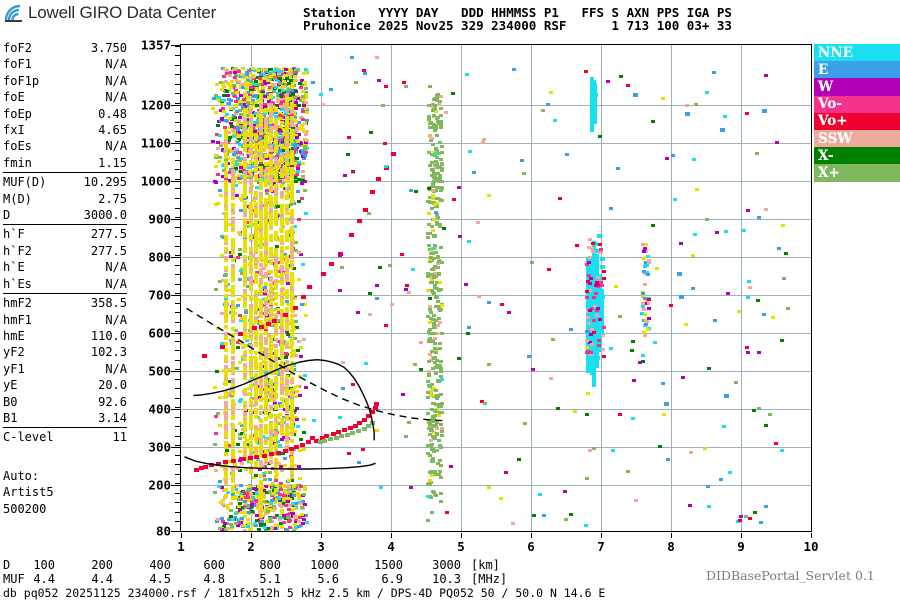  Describe the element at coordinates (181, 546) in the screenshot. I see `x-tick-label: 1` at that location.